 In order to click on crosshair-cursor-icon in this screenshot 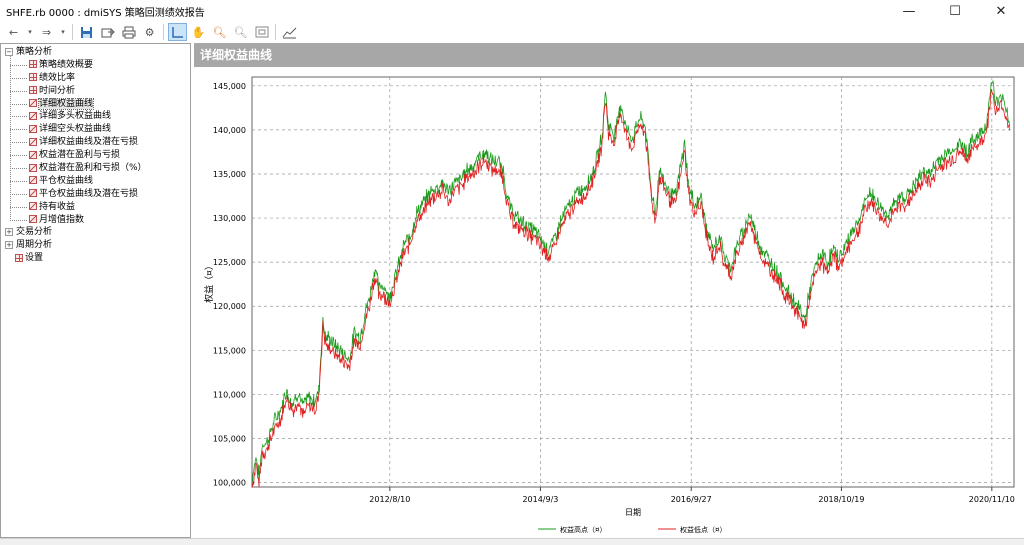, I will do `click(177, 32)`.